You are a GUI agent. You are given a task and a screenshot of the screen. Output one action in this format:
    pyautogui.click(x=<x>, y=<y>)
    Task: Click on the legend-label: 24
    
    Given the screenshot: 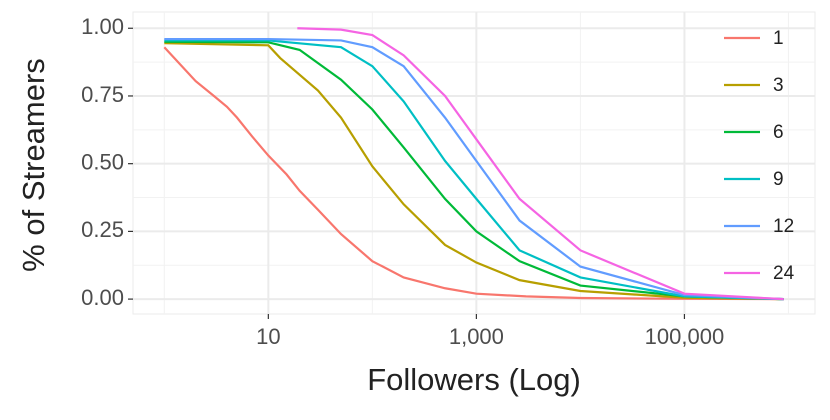 What is the action you would take?
    pyautogui.click(x=784, y=273)
    